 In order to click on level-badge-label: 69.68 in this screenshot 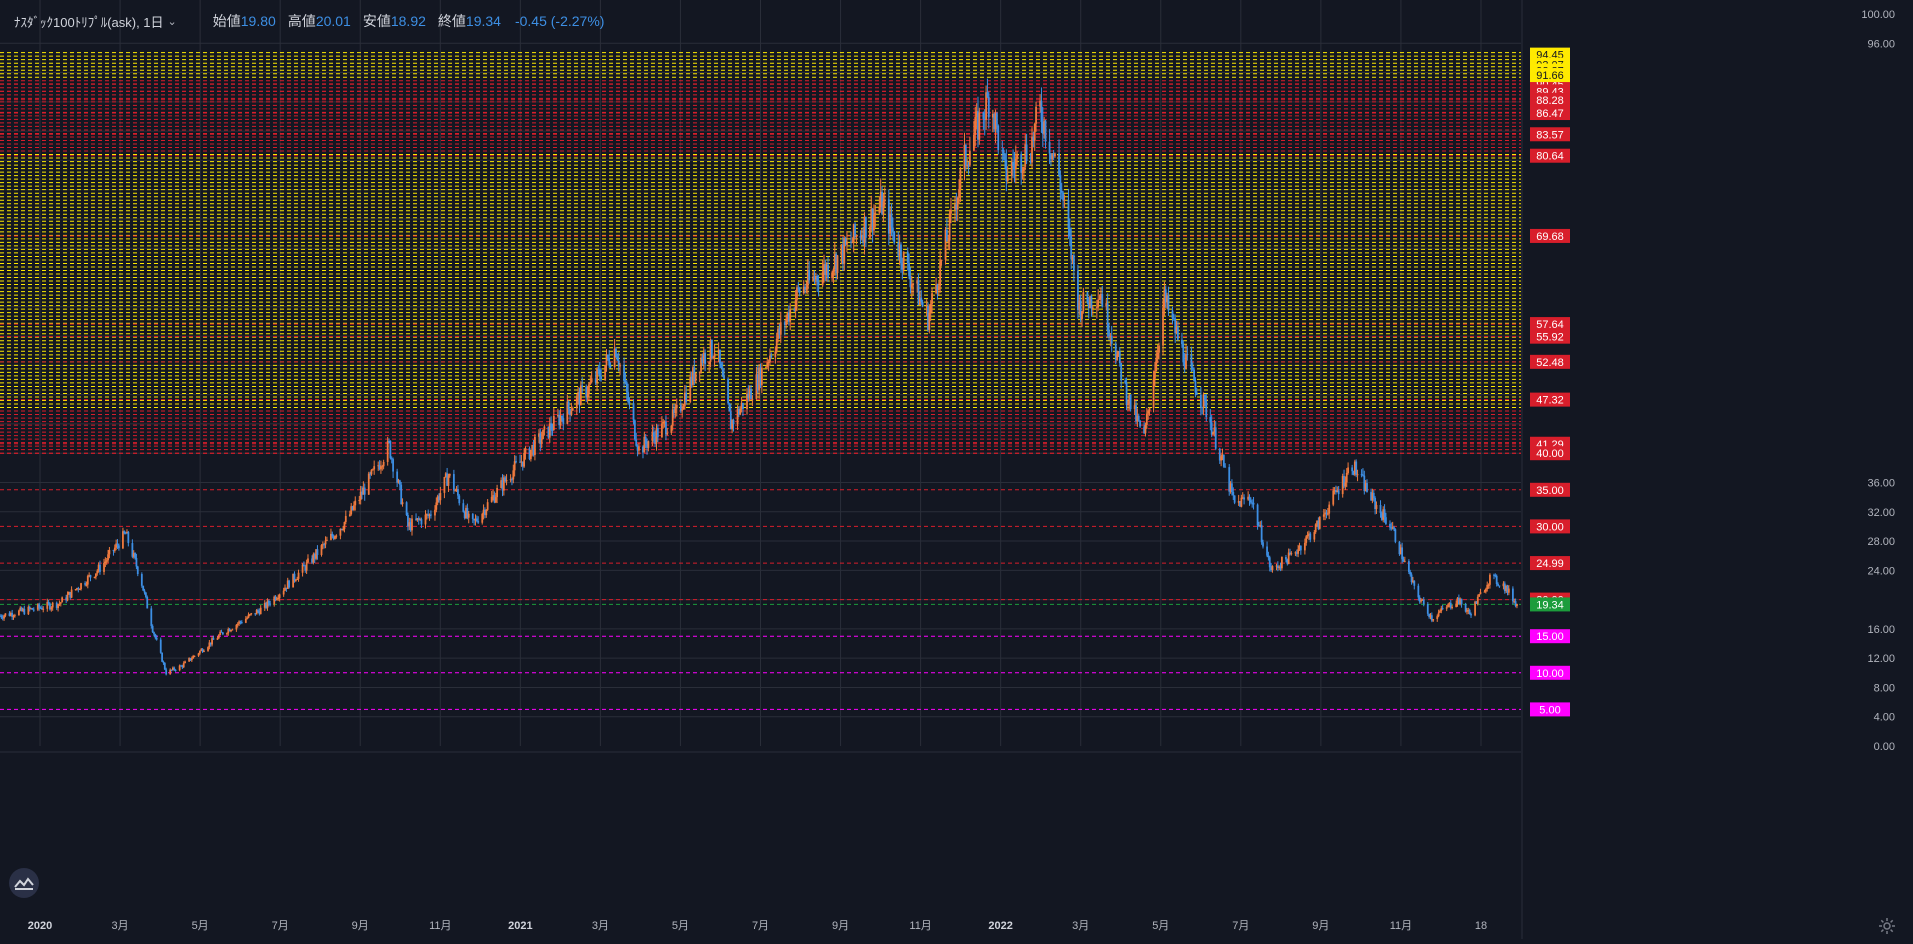, I will do `click(1550, 237)`.